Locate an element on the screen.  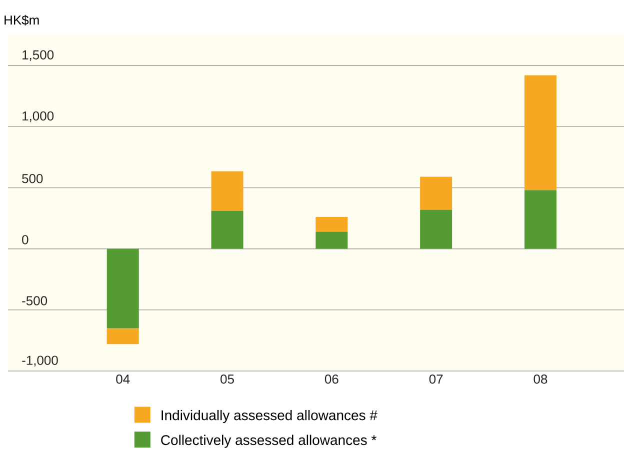
y-tick-label: -1,000 is located at coordinates (40, 361).